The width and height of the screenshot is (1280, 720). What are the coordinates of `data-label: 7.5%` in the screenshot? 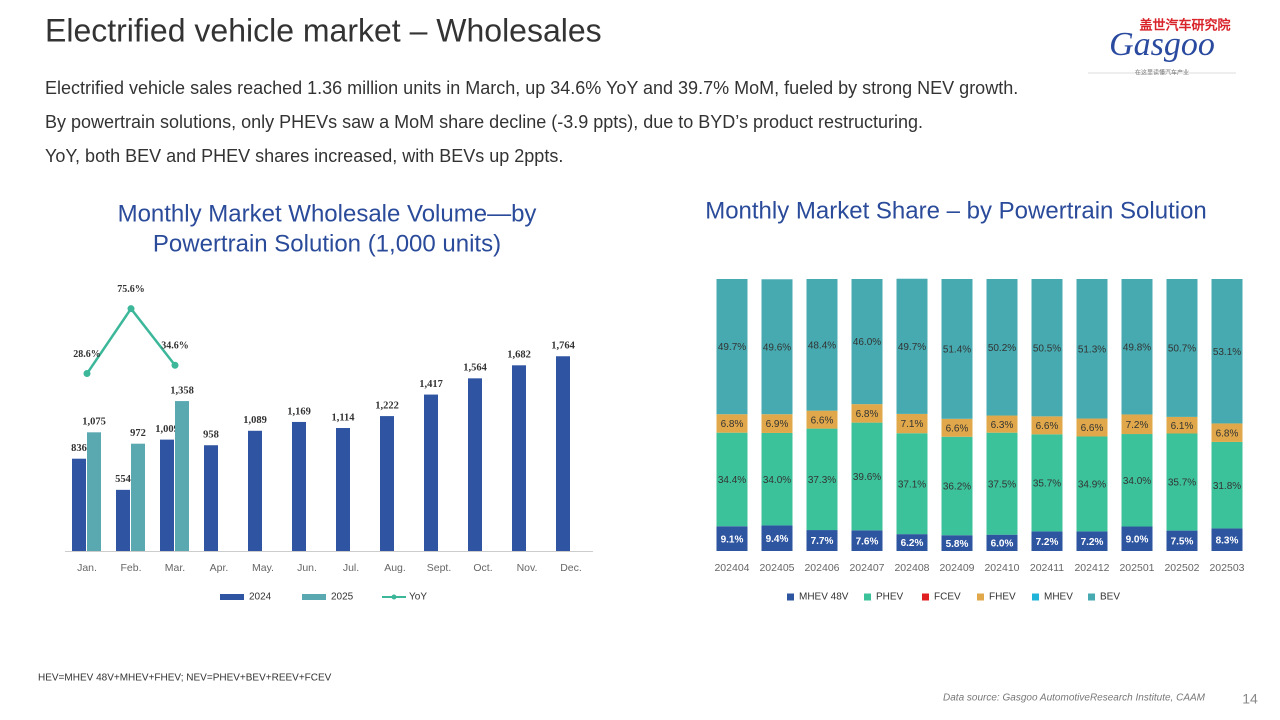 It's located at (1182, 541).